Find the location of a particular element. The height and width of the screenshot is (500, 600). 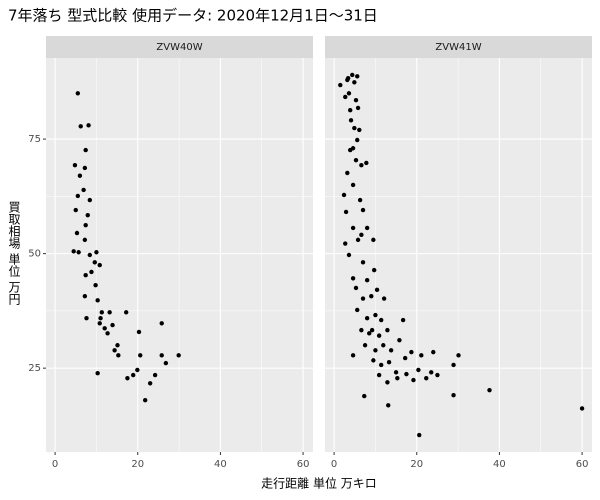

x-axis-label: 走行距離 単位 万キロ is located at coordinates (319, 483).